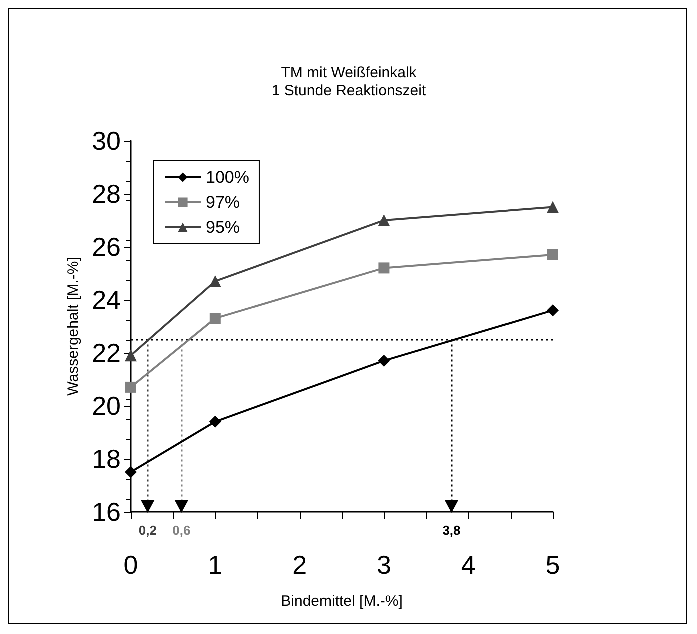  Describe the element at coordinates (147, 530) in the screenshot. I see `ref-line-label: 0,2` at that location.